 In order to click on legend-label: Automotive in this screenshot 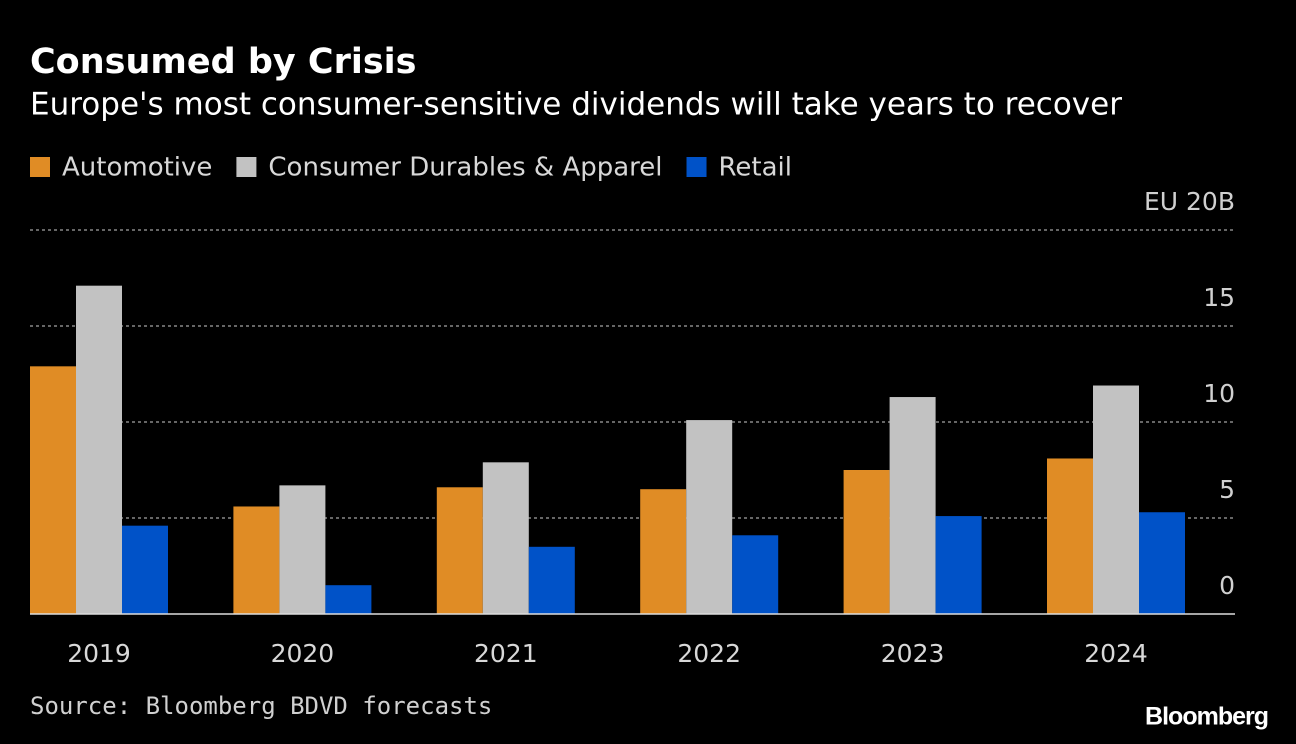, I will do `click(137, 168)`.